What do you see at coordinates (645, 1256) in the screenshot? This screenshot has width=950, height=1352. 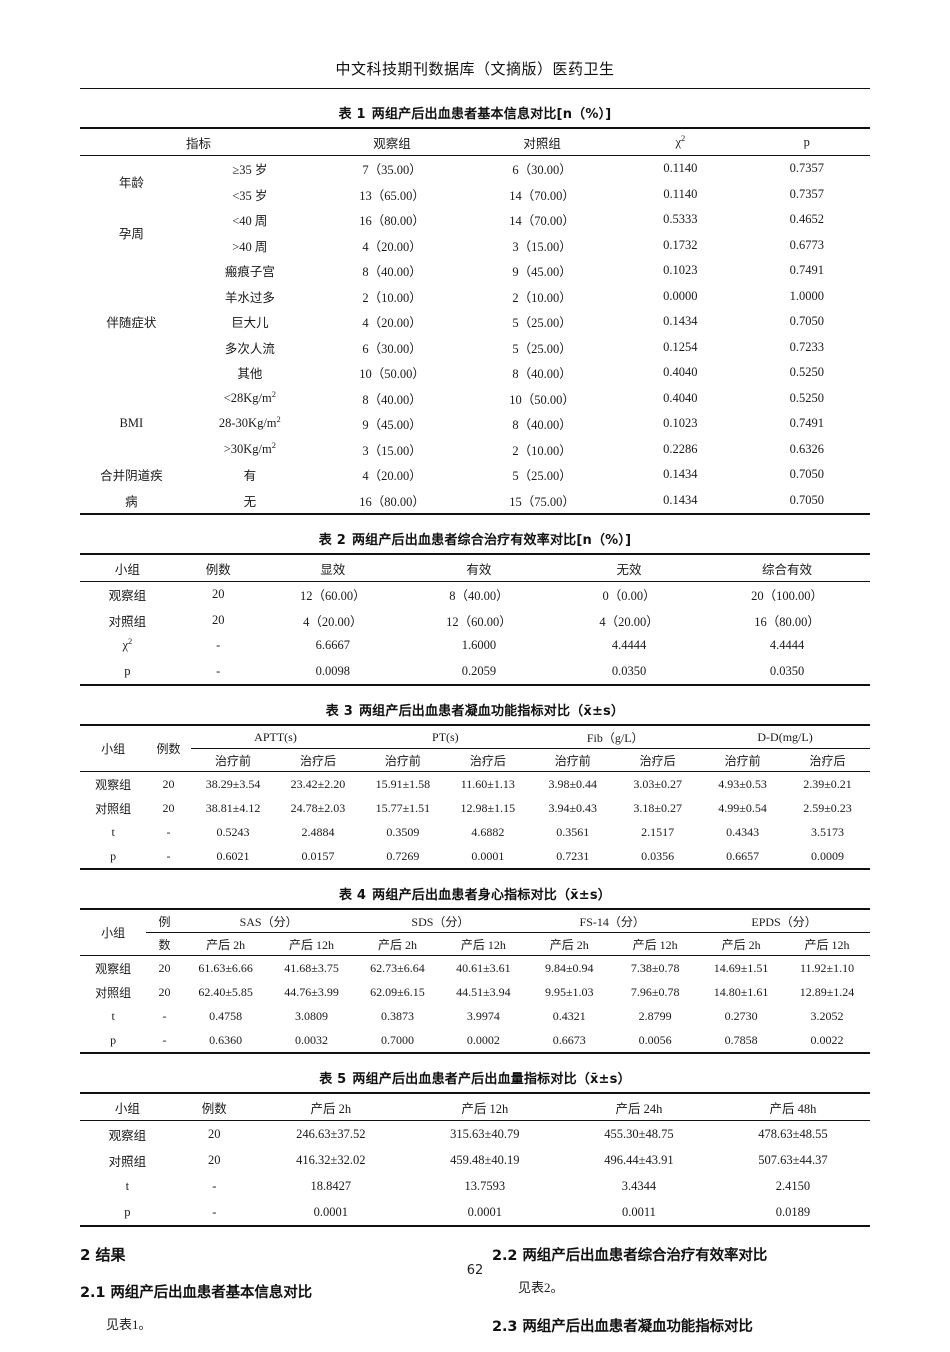 I see `section-heading-2-2-text: 两组产后出血患者综合治疗有效率对比` at bounding box center [645, 1256].